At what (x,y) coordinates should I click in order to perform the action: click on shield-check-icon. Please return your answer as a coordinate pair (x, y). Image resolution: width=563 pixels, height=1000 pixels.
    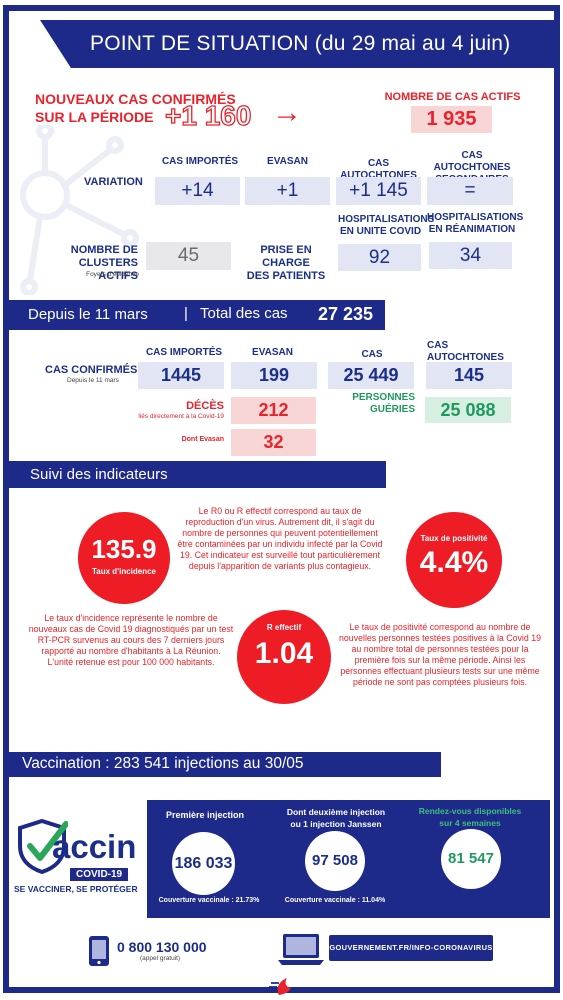
    Looking at the image, I should click on (43, 846).